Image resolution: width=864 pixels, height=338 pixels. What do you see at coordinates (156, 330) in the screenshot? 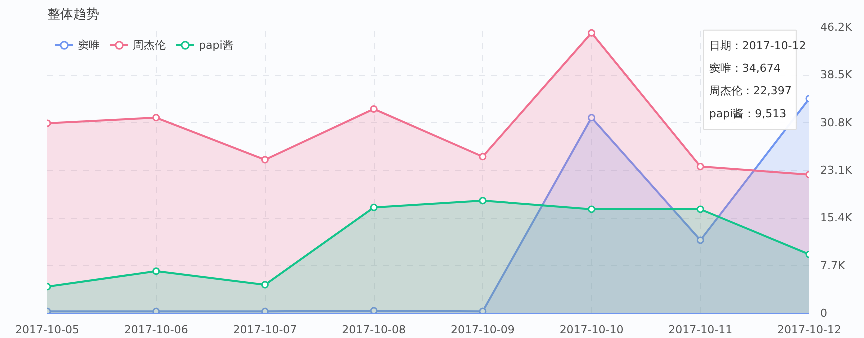
I see `x-tick-label: 2017-10-06` at bounding box center [156, 330].